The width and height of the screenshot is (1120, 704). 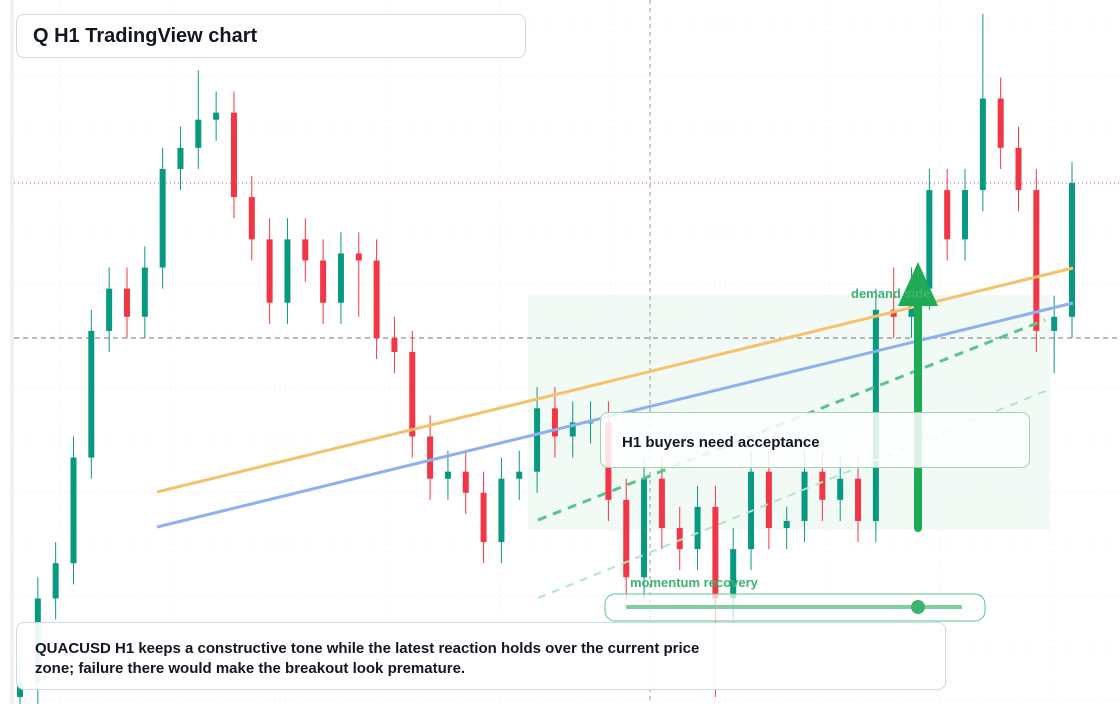 I want to click on momentum-label: momentum recovery, so click(x=694, y=582).